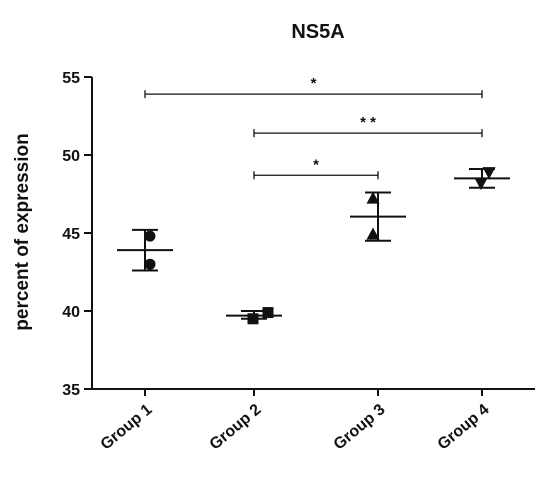 The image size is (544, 482). Describe the element at coordinates (236, 427) in the screenshot. I see `x-tick-label: Group 2` at that location.